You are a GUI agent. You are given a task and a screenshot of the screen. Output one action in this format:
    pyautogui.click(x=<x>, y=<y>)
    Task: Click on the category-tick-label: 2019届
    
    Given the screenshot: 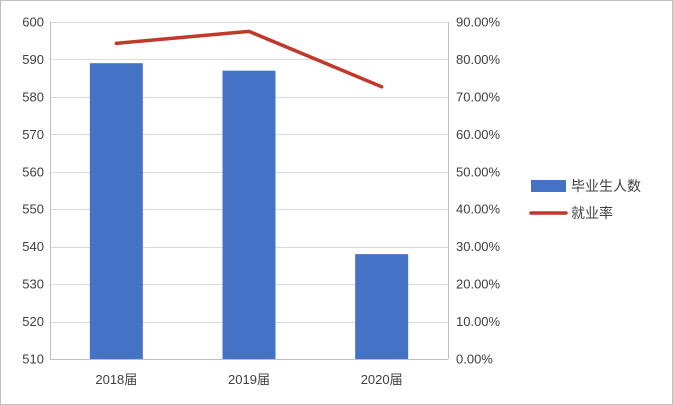 What is the action you would take?
    pyautogui.click(x=249, y=379)
    